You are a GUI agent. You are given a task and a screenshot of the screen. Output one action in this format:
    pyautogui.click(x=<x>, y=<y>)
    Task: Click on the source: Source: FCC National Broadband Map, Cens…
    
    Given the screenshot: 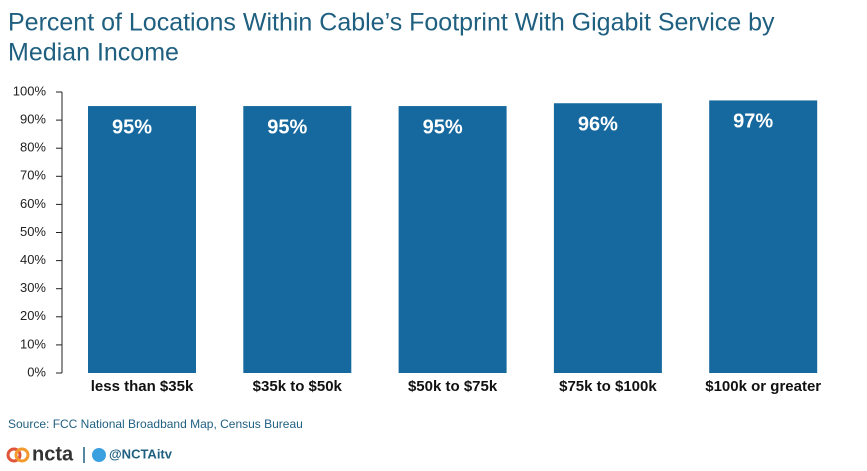 What is the action you would take?
    pyautogui.click(x=155, y=424)
    